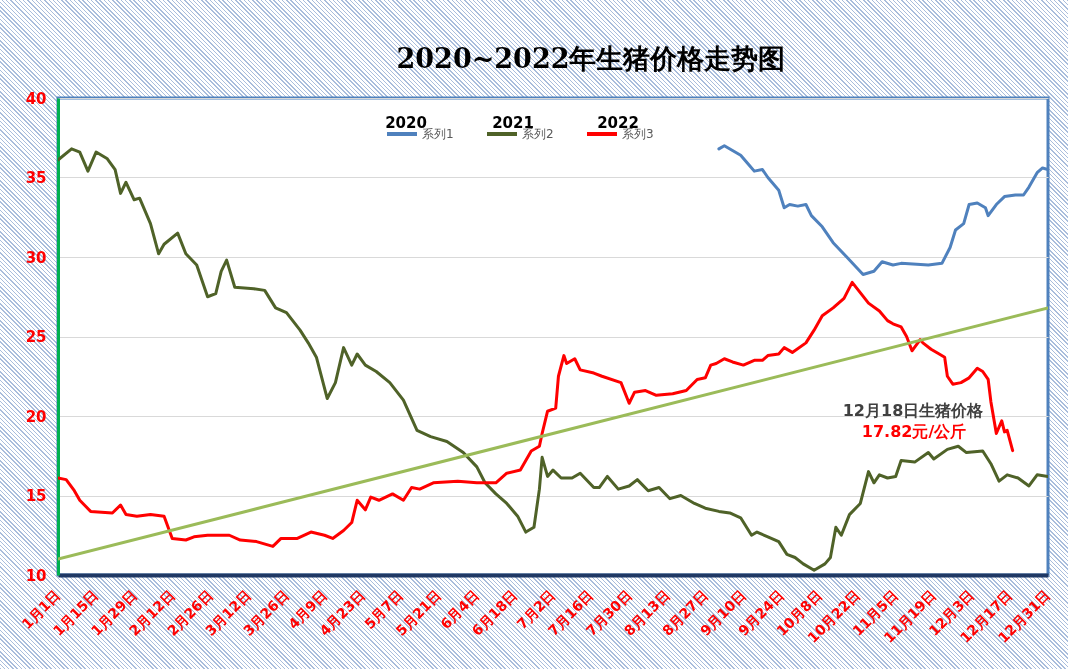 Image resolution: width=1068 pixels, height=669 pixels. I want to click on legend-label: 系列1, so click(438, 134).